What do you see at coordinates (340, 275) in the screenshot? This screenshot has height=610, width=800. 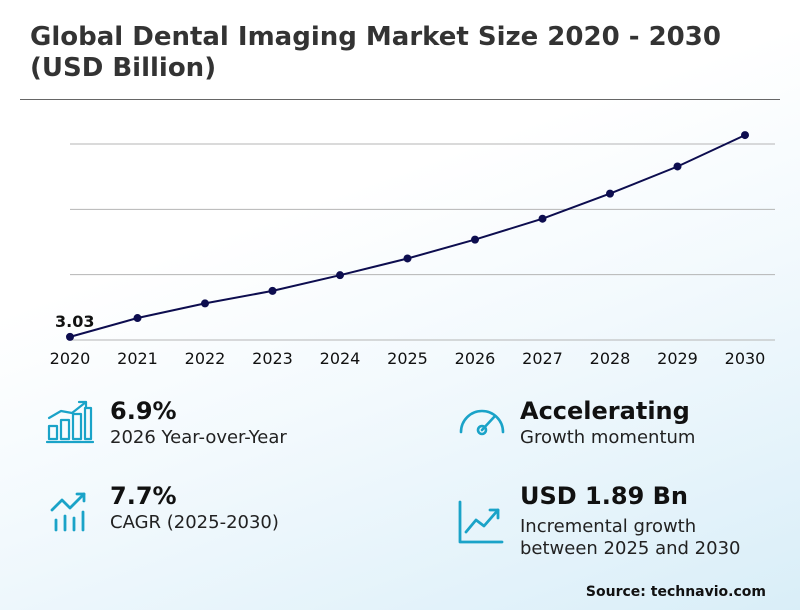 I see `data-point-2024` at bounding box center [340, 275].